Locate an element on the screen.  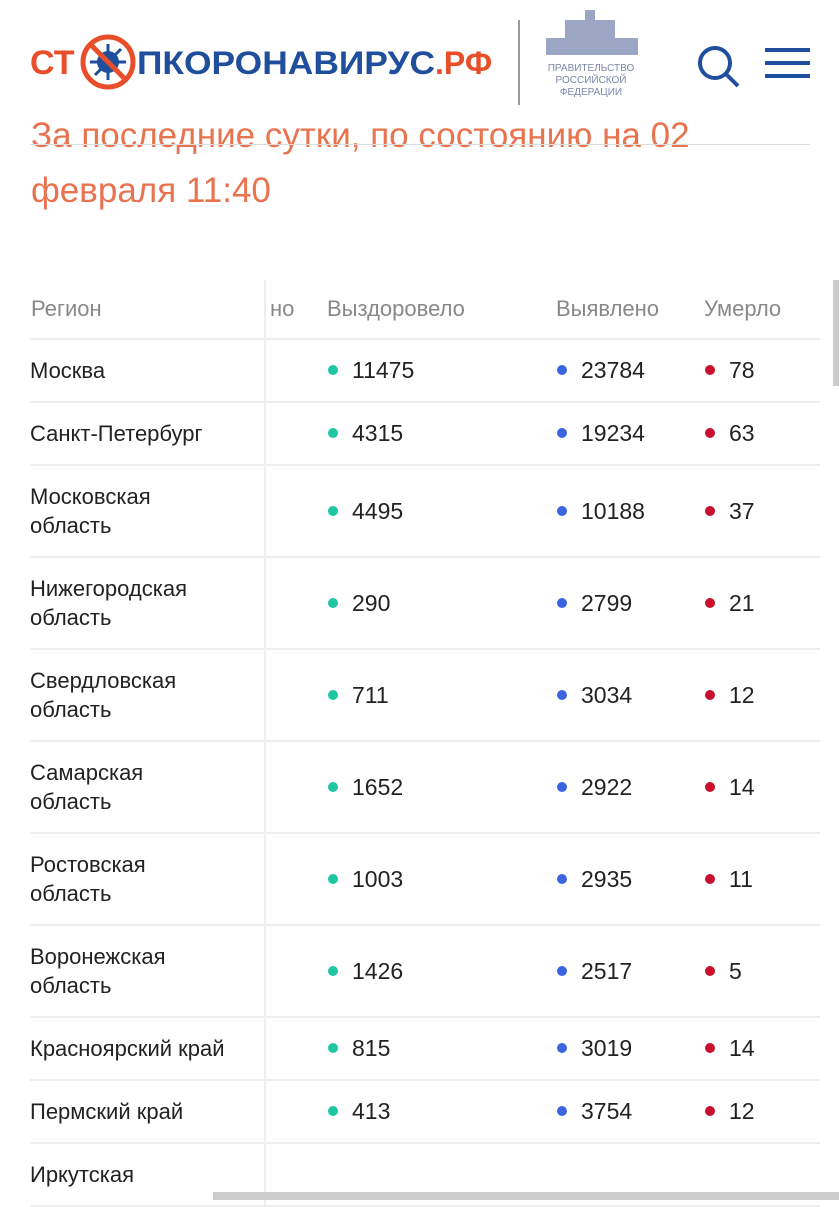
region-name: Московская область is located at coordinates (90, 511).